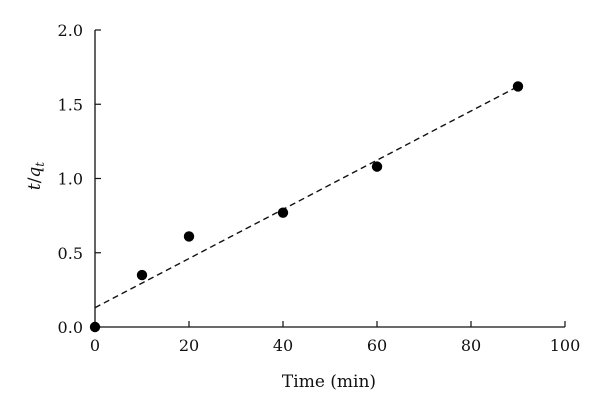  Describe the element at coordinates (189, 345) in the screenshot. I see `x-tick-label: 20` at that location.